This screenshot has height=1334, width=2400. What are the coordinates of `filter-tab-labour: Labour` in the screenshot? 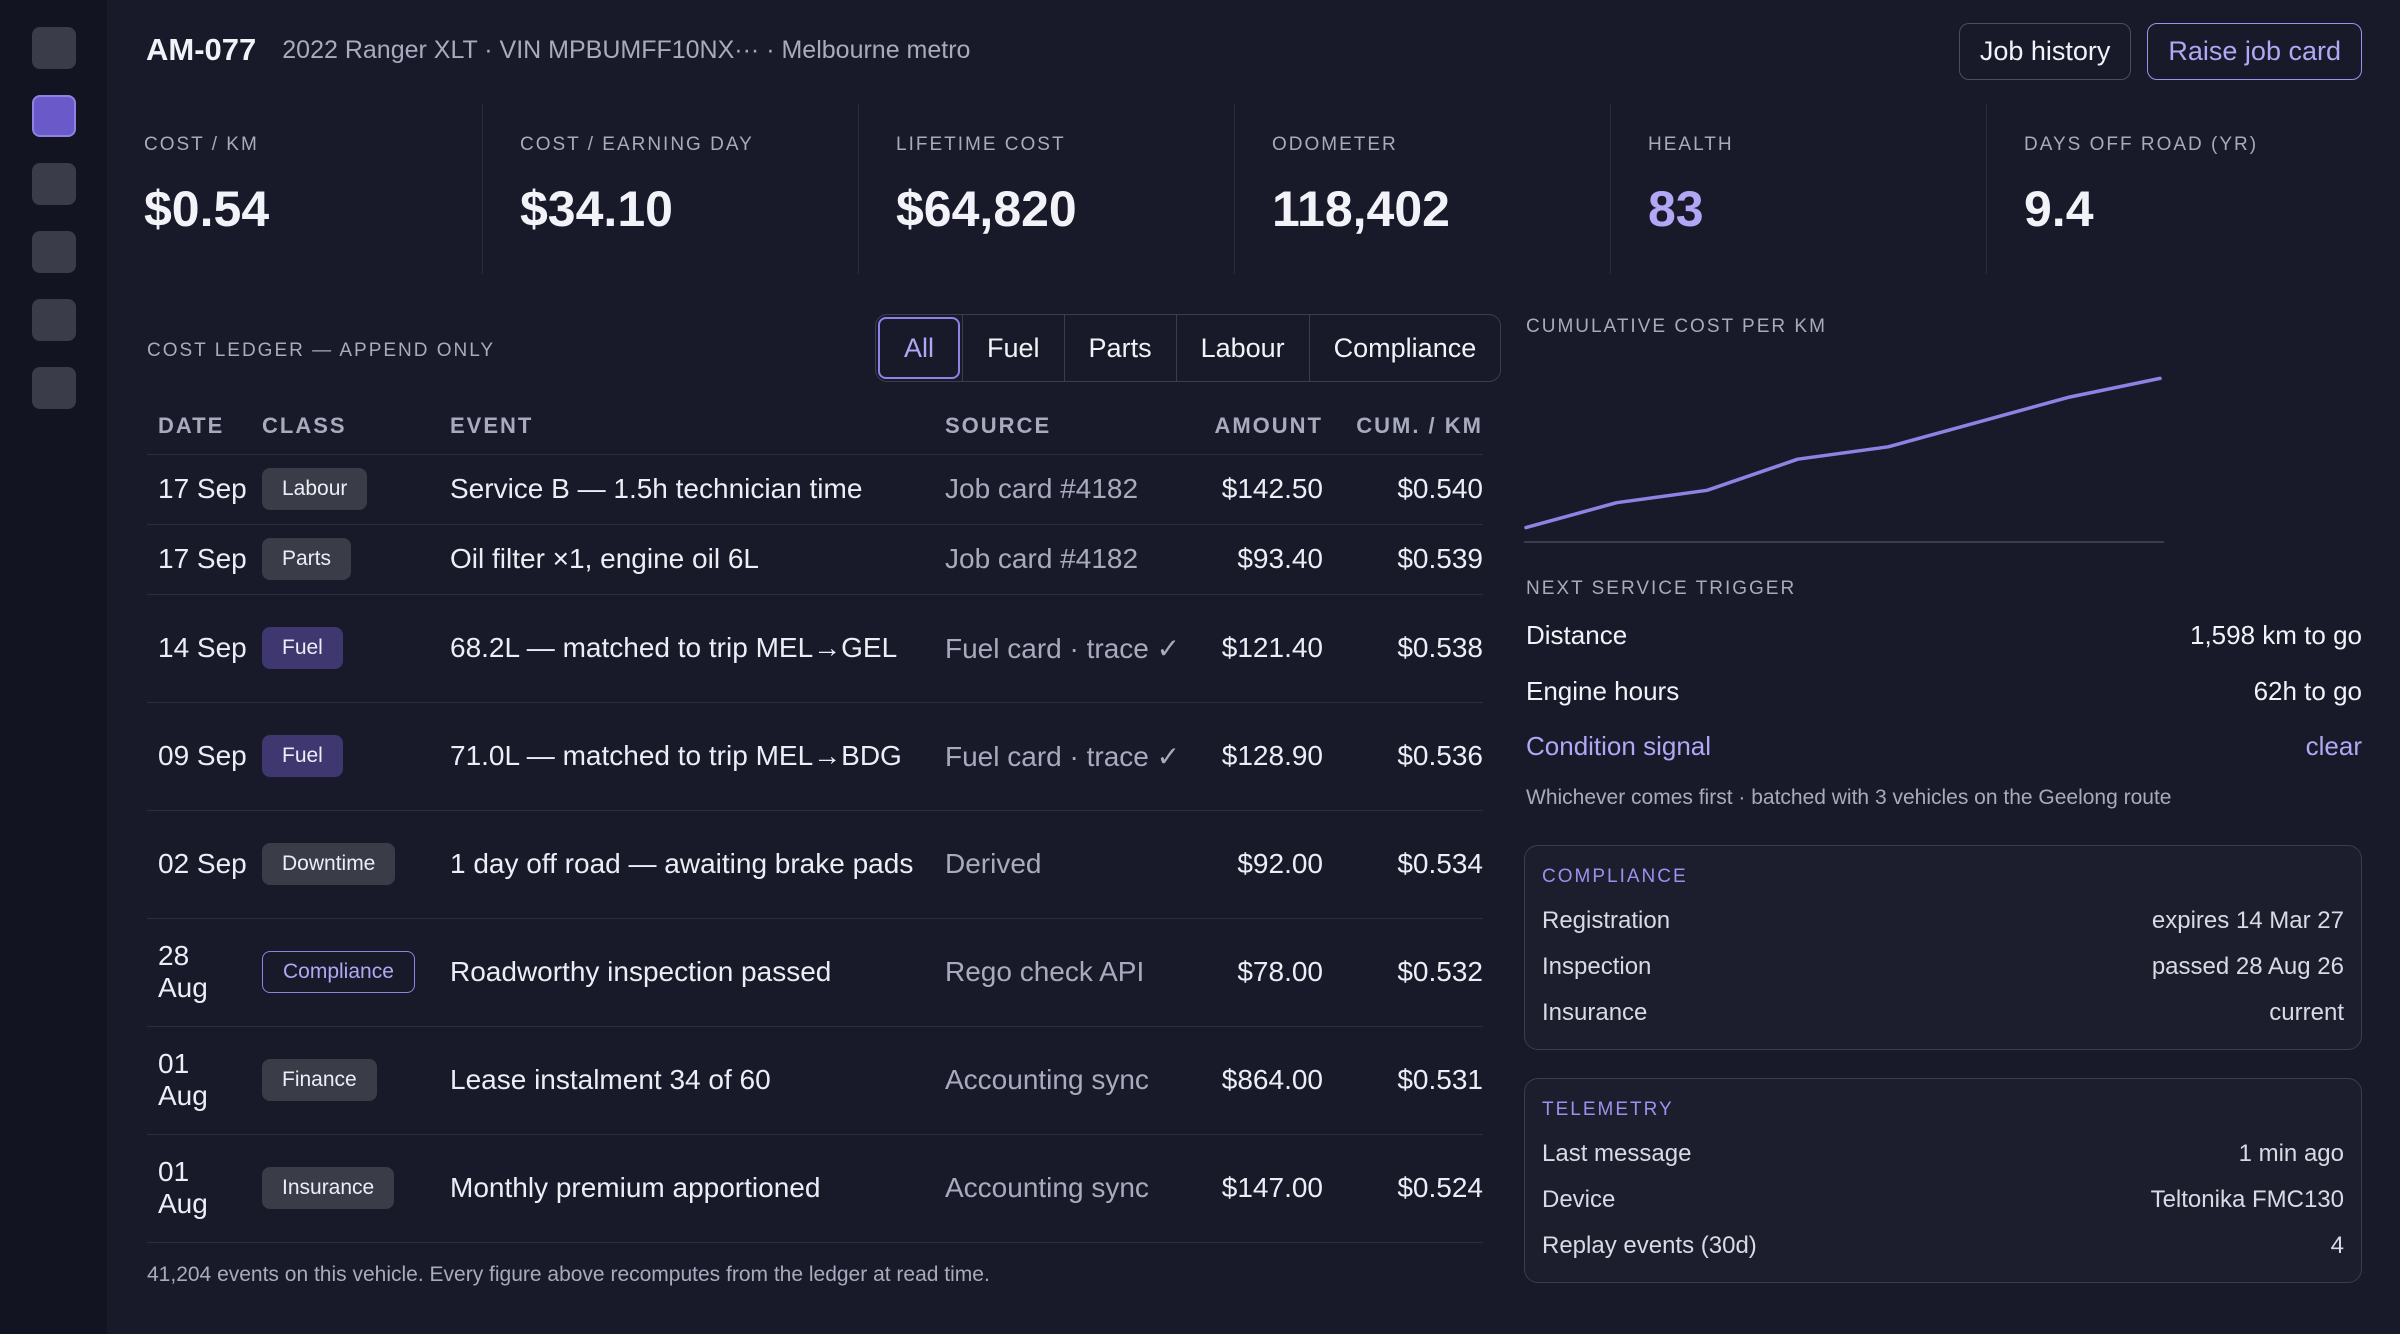 It's located at (1242, 348).